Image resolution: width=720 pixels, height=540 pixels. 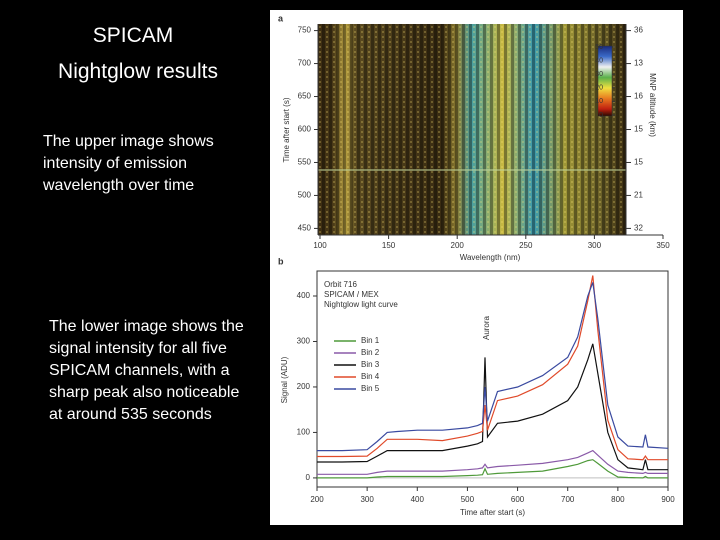 I want to click on panel-label: b, so click(x=281, y=261).